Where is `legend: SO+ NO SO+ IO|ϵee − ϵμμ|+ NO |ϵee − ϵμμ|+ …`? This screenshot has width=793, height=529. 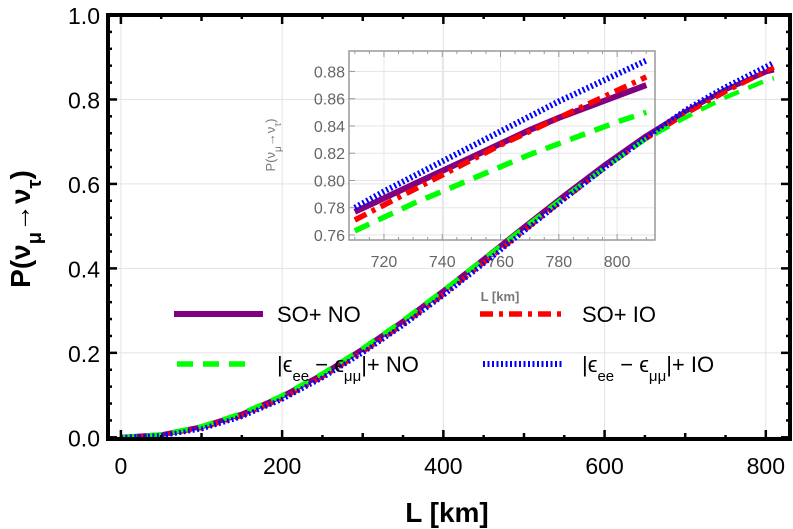
legend: SO+ NO SO+ IO|ϵee − ϵμμ|+ NO |ϵee − ϵμμ|+ … is located at coordinates (444, 343).